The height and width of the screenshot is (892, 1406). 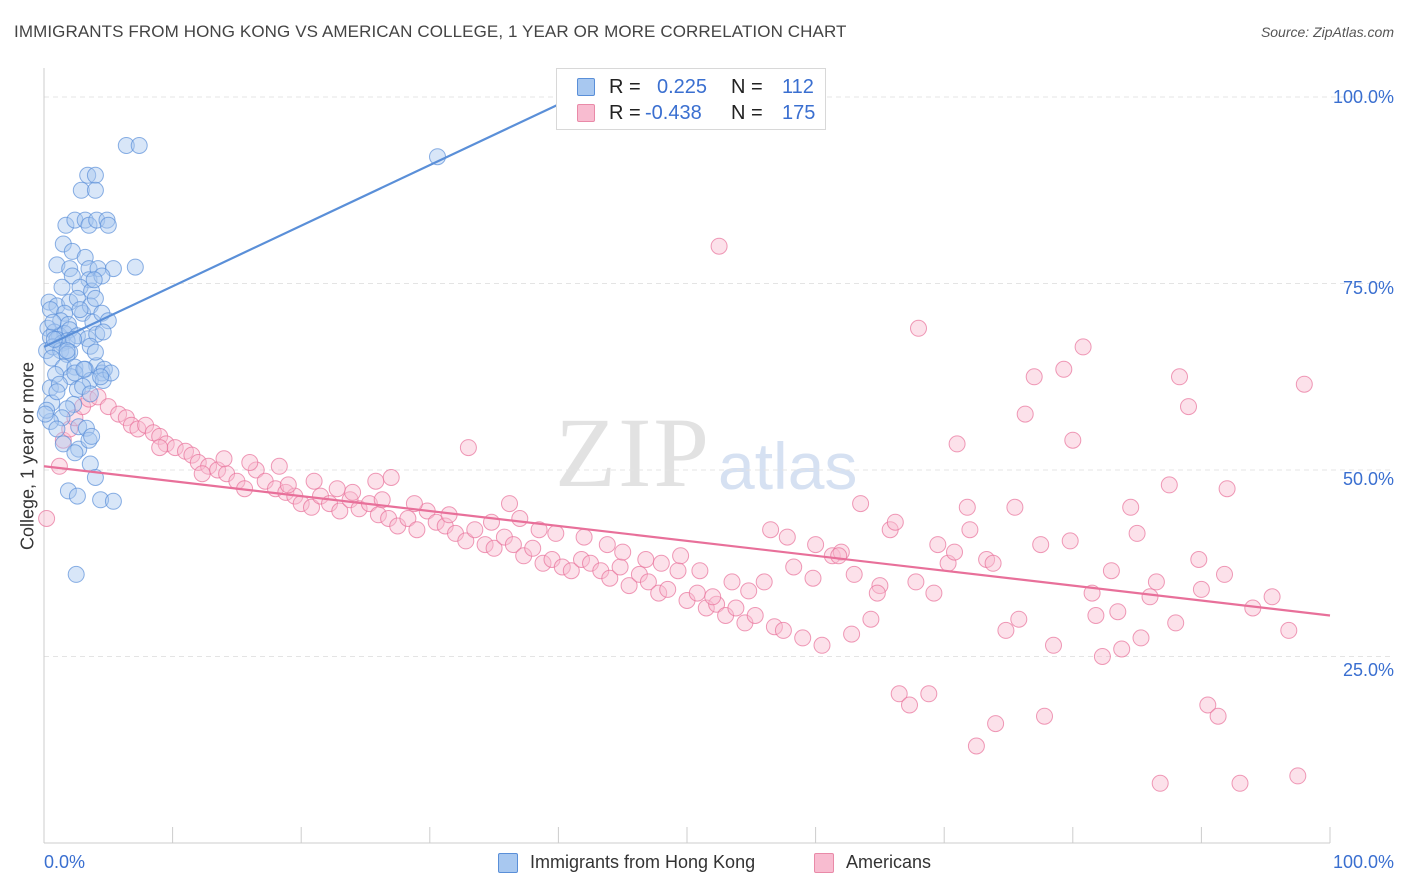 What do you see at coordinates (1327, 32) in the screenshot?
I see `chart-source: Source: ZipAtlas.com` at bounding box center [1327, 32].